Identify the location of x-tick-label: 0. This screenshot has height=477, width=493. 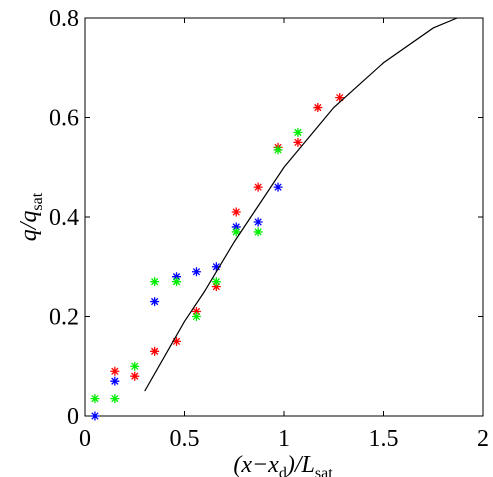
(85, 439).